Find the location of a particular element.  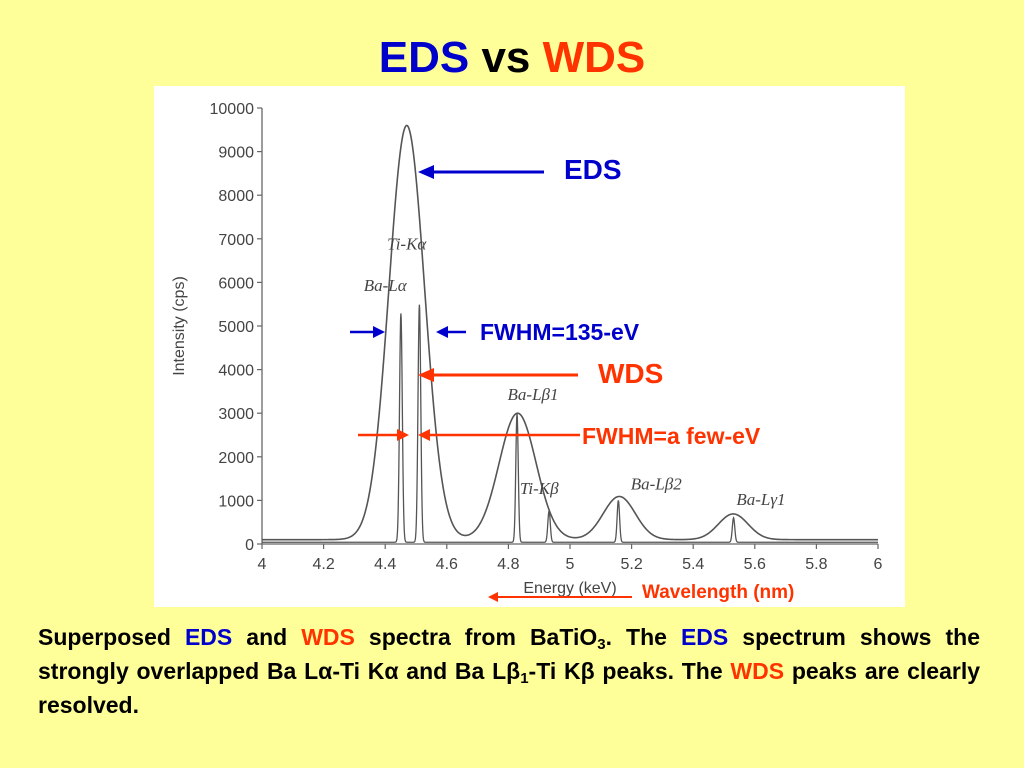

x-tick-label: 6 is located at coordinates (878, 564).